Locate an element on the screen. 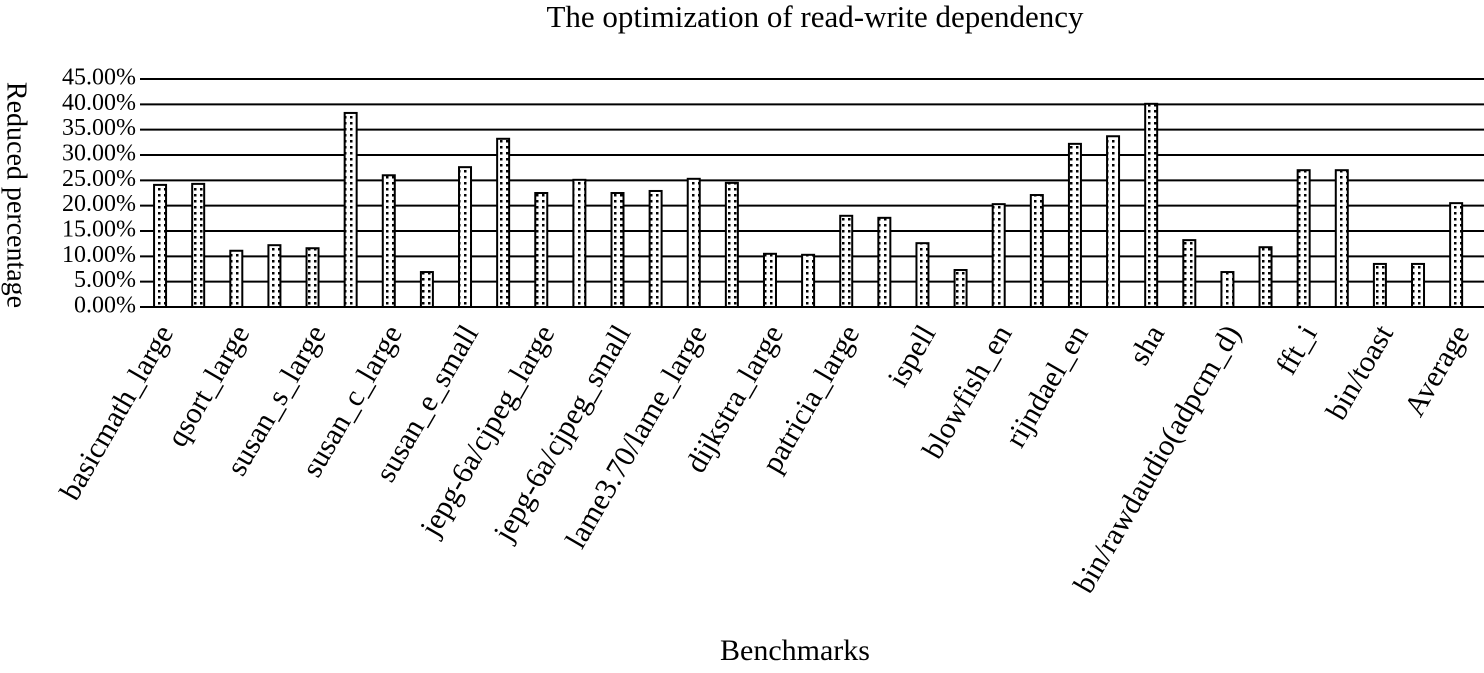  y-tick-label: 5.00% is located at coordinates (105, 280).